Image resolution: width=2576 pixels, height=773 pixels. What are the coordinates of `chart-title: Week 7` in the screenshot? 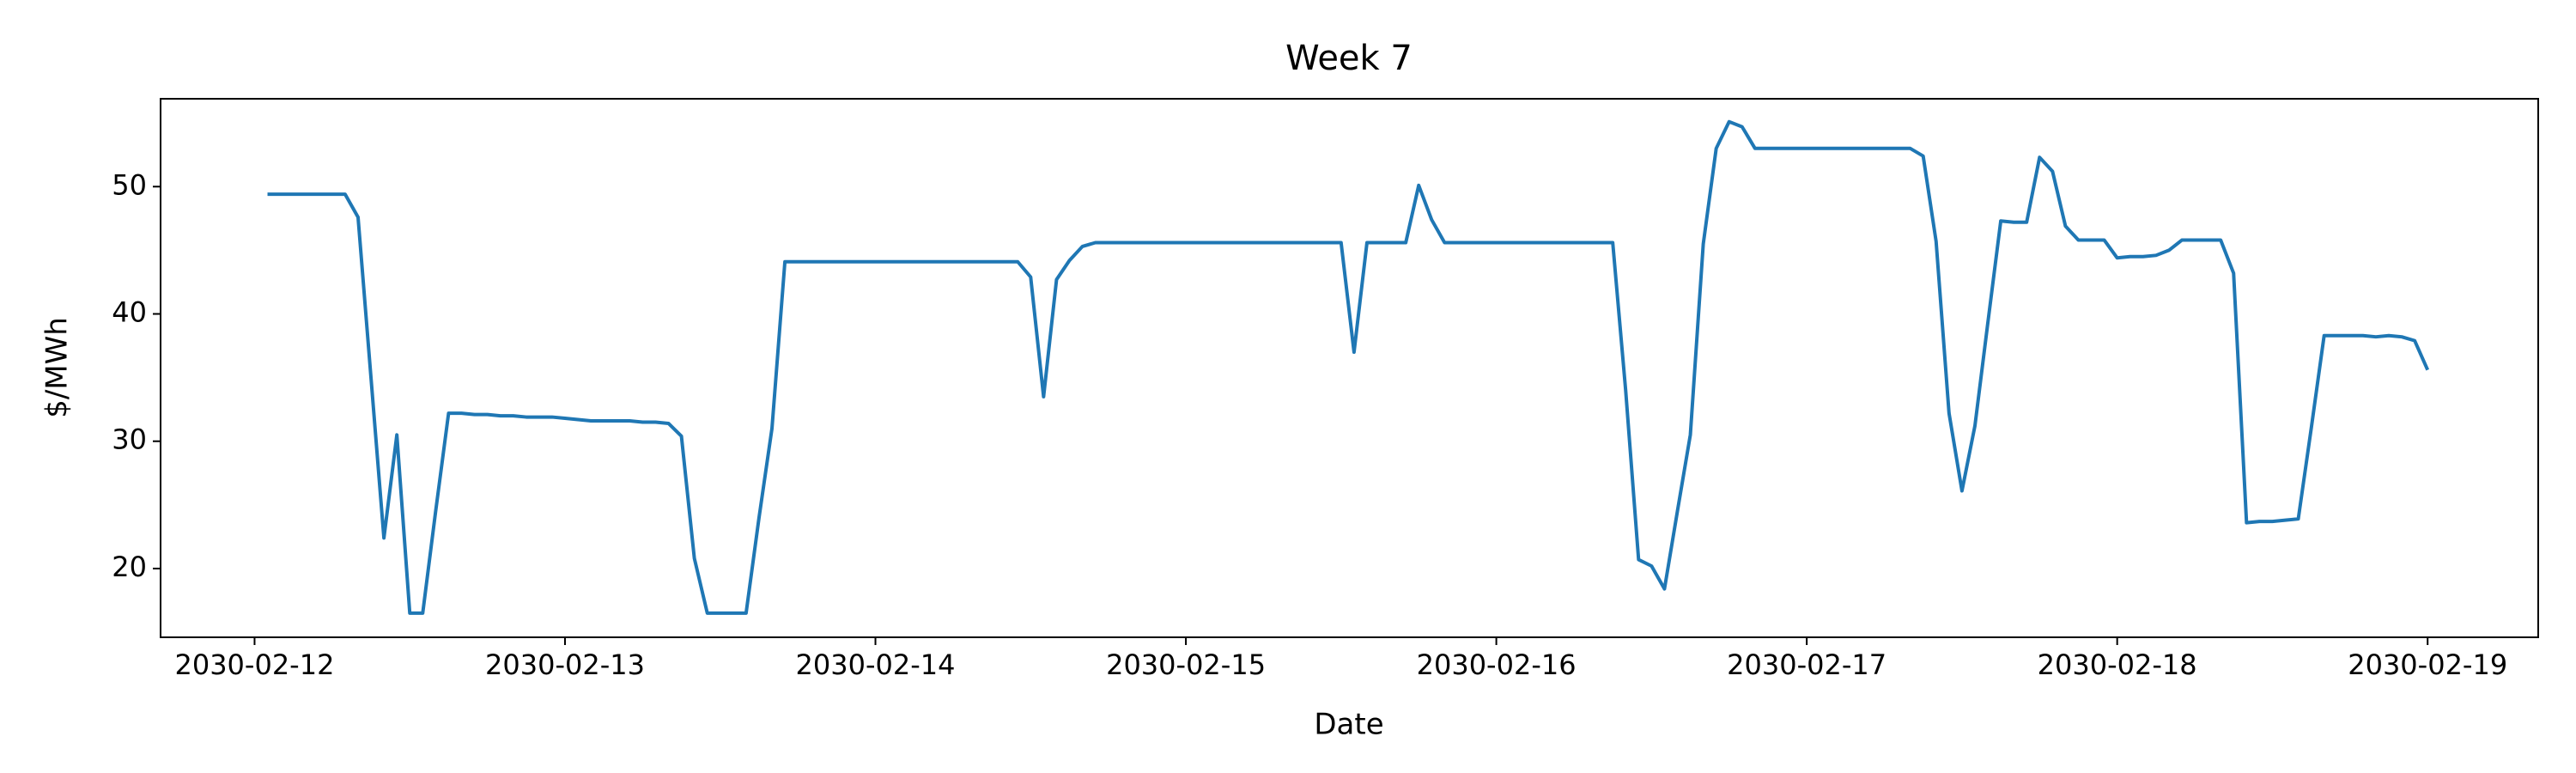 It's located at (1349, 58).